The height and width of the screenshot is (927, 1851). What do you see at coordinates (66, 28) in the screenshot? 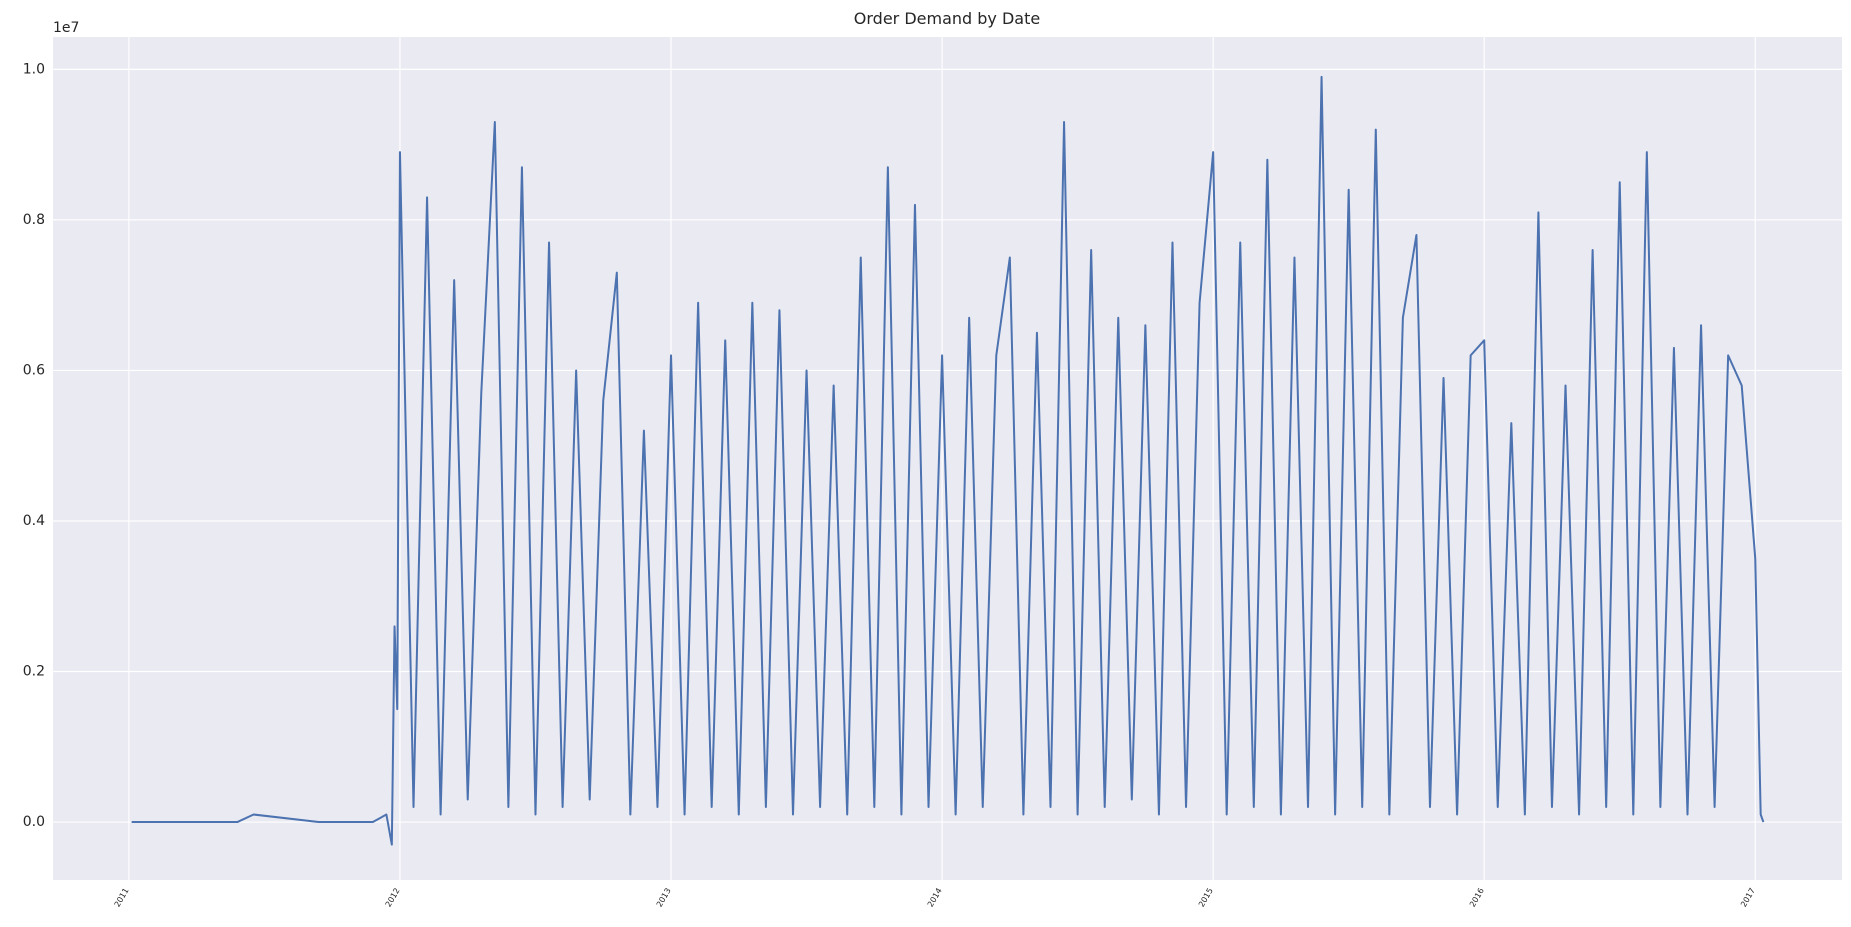
I see `axis-offset: 1e7` at bounding box center [66, 28].